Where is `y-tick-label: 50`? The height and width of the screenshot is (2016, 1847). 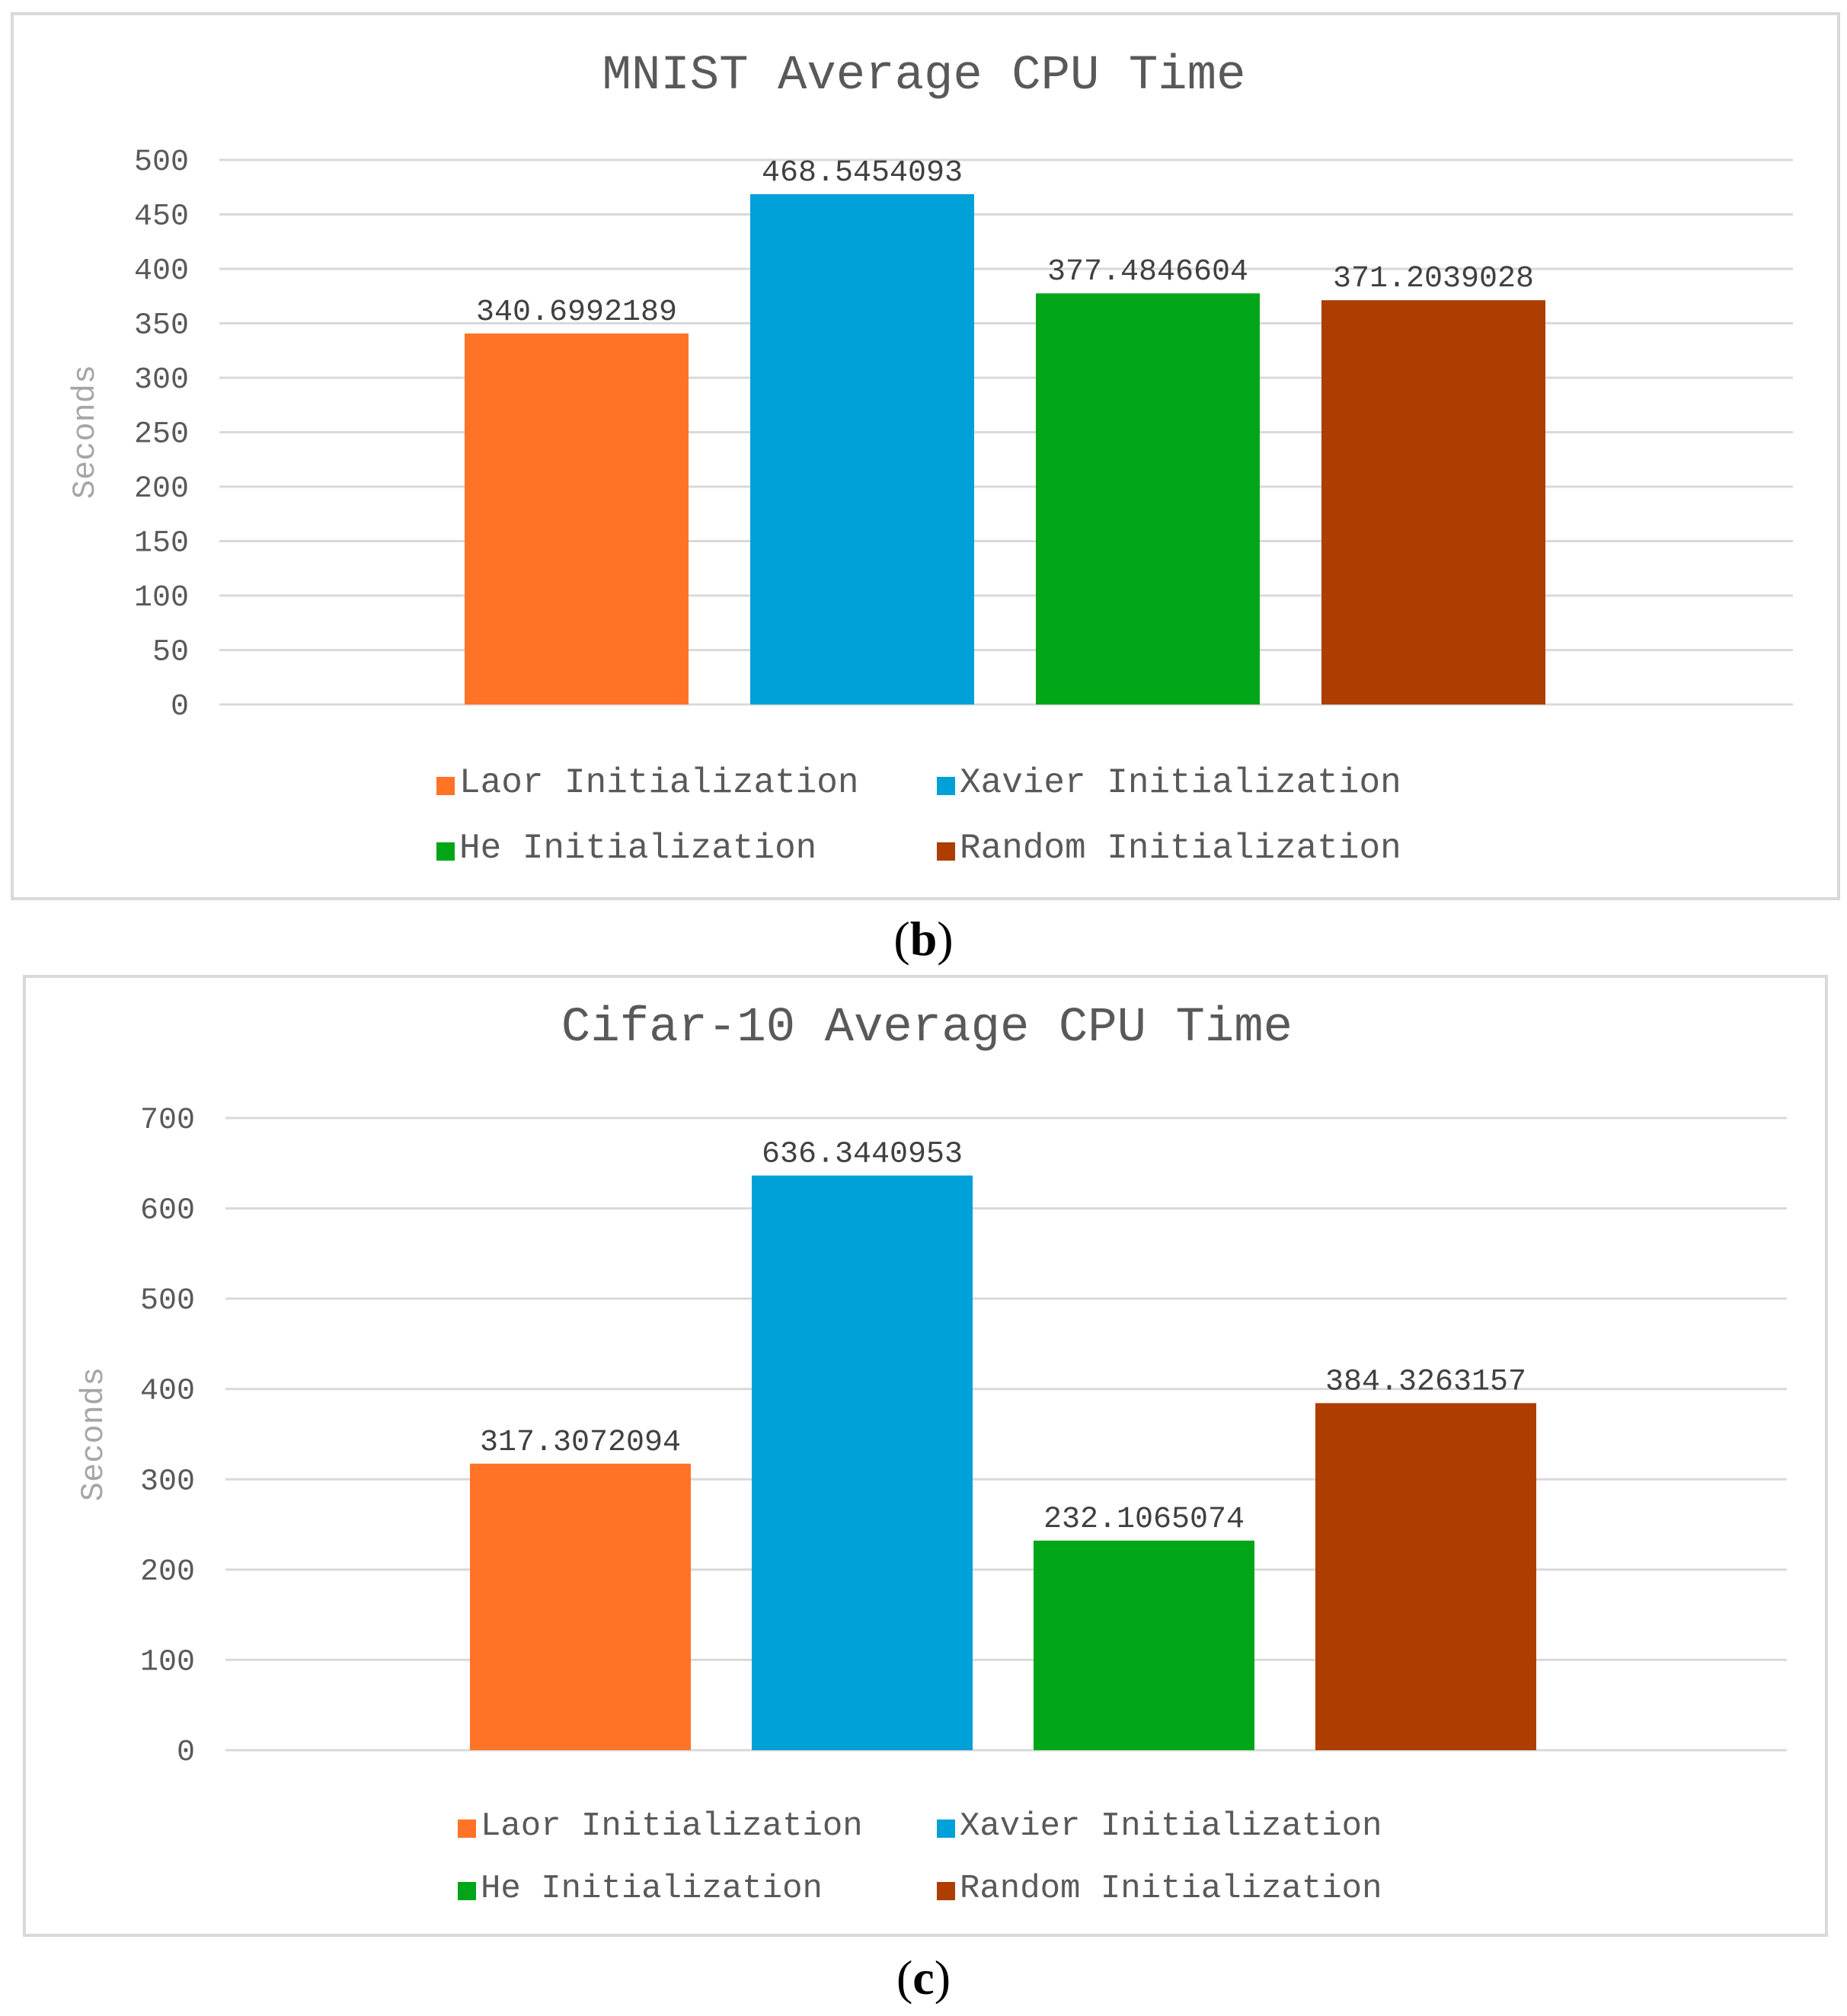
y-tick-label: 50 is located at coordinates (171, 653).